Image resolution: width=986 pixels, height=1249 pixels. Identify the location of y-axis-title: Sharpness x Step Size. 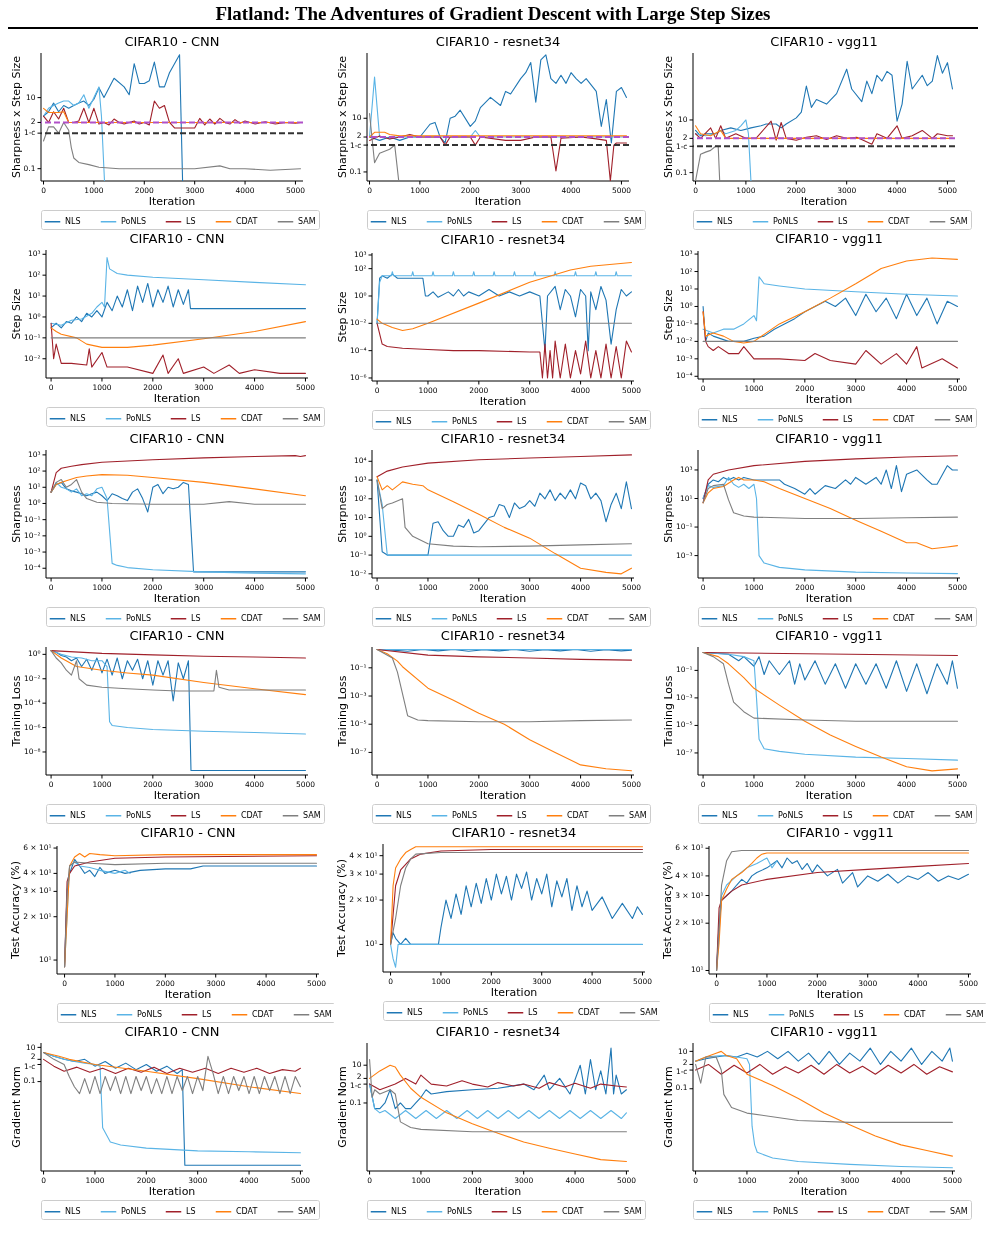
(342, 117).